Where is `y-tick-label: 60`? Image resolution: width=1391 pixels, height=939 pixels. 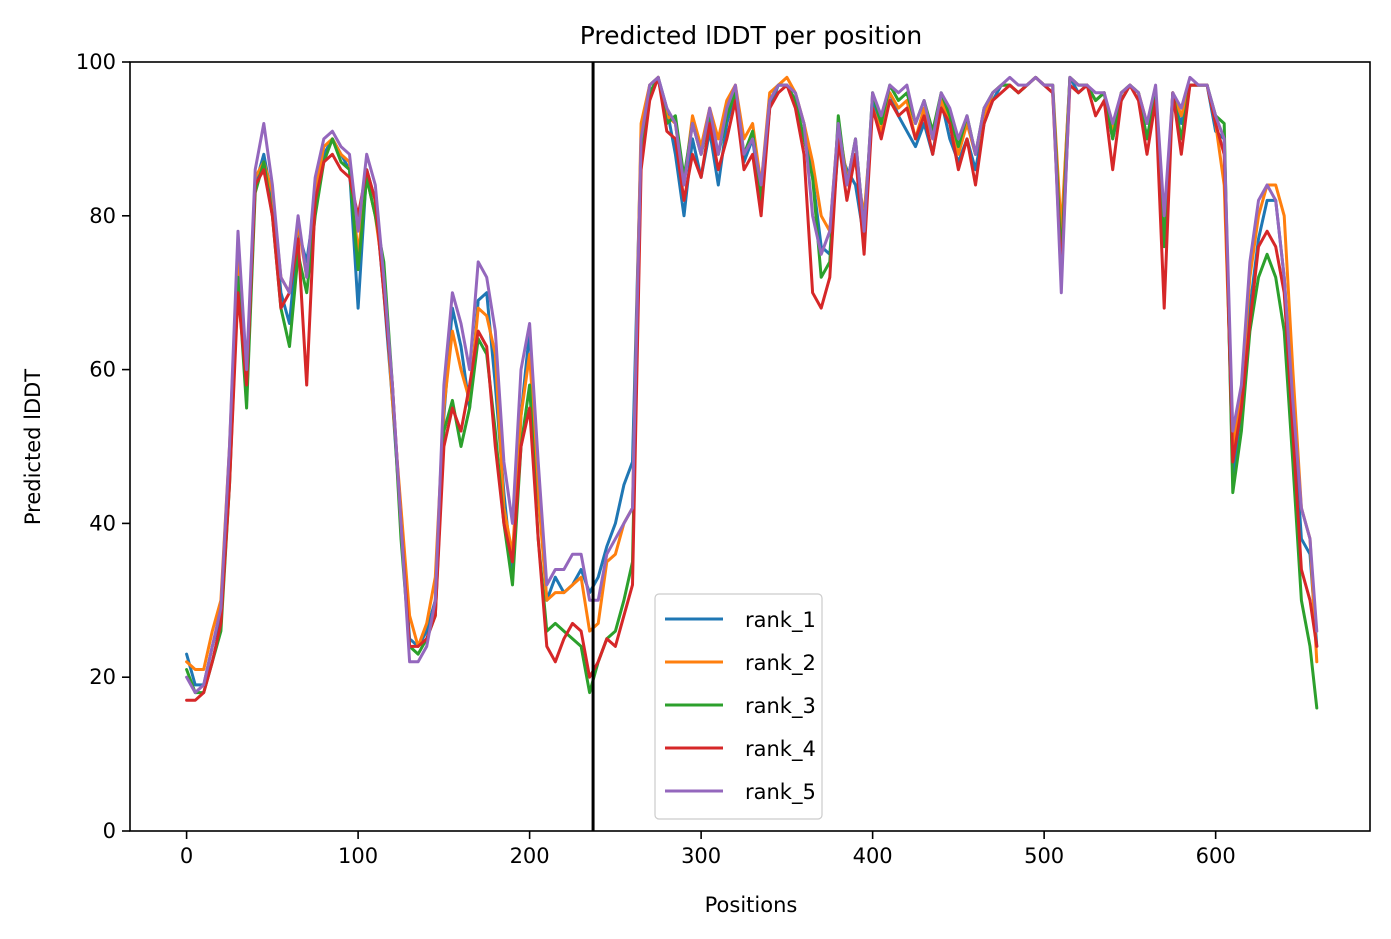
y-tick-label: 60 is located at coordinates (102, 370).